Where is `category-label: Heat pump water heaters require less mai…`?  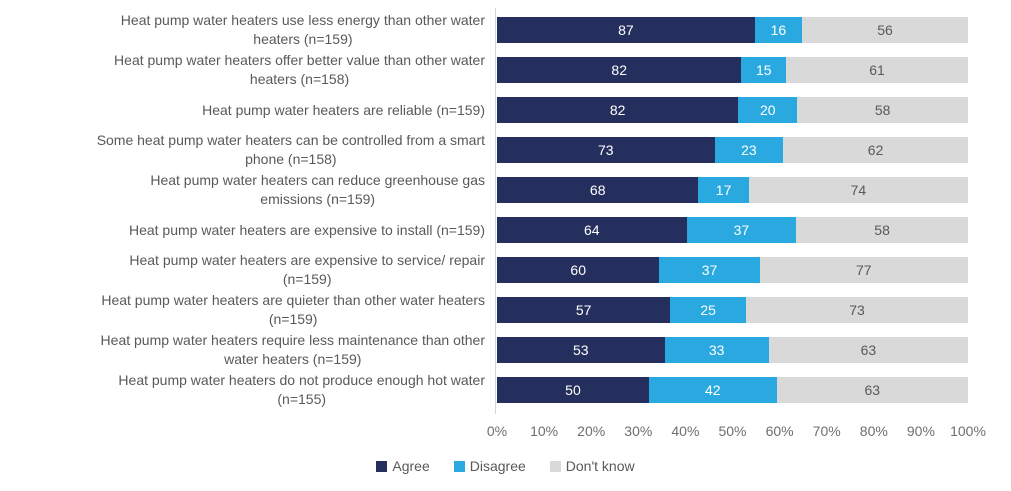 category-label: Heat pump water heaters require less mai… is located at coordinates (248, 350).